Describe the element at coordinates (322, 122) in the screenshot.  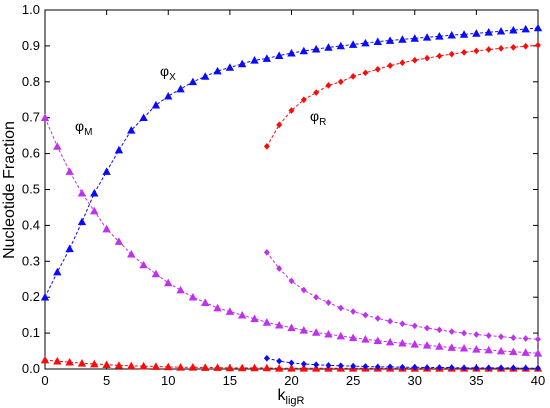
I see `annotation-sub: R` at that location.